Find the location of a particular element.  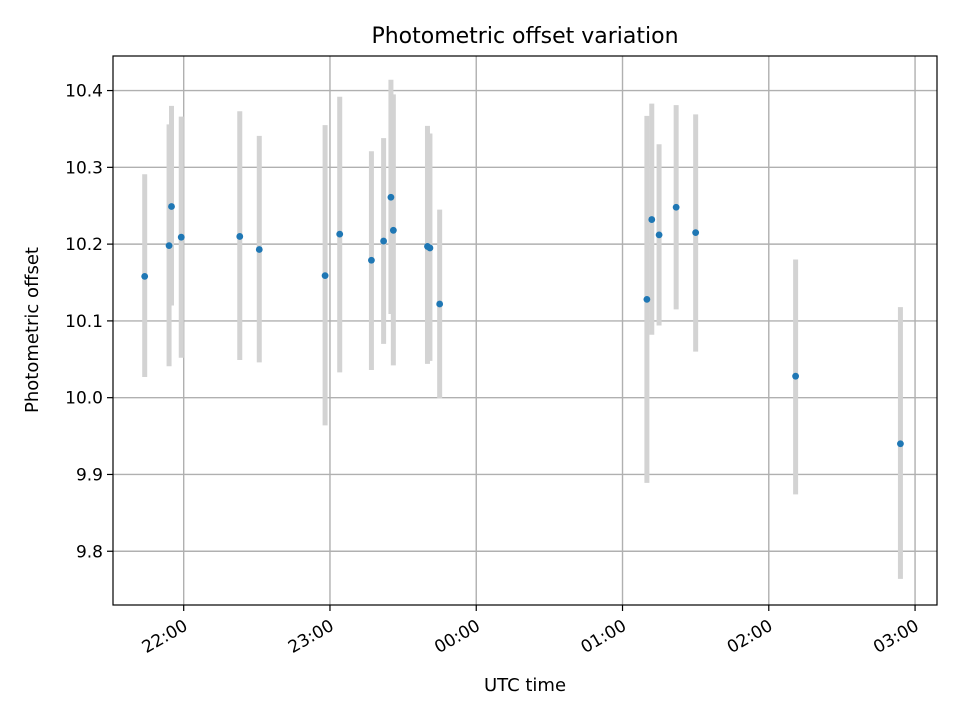

y-tick-label: 10.4 is located at coordinates (84, 92).